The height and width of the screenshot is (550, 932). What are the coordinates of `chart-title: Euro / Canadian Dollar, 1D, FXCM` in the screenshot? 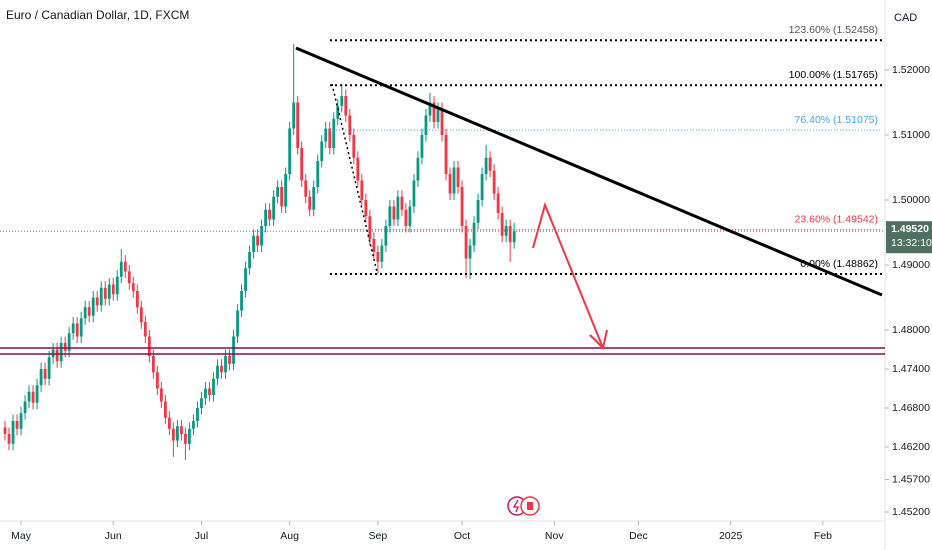 It's located at (97, 15).